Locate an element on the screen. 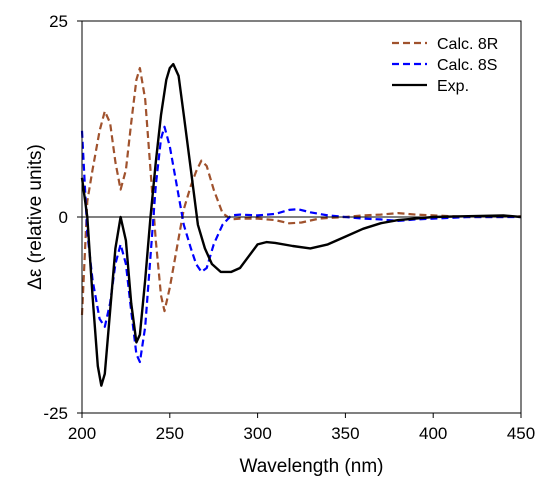 The image size is (550, 485). legend-label: Calc. 8S is located at coordinates (467, 65).